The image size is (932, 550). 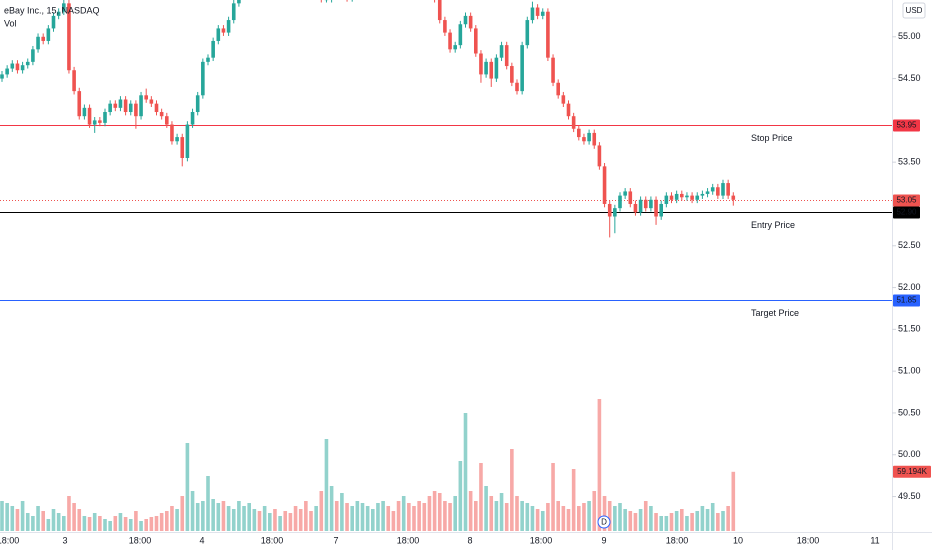 I want to click on volume-tag, so click(x=912, y=471).